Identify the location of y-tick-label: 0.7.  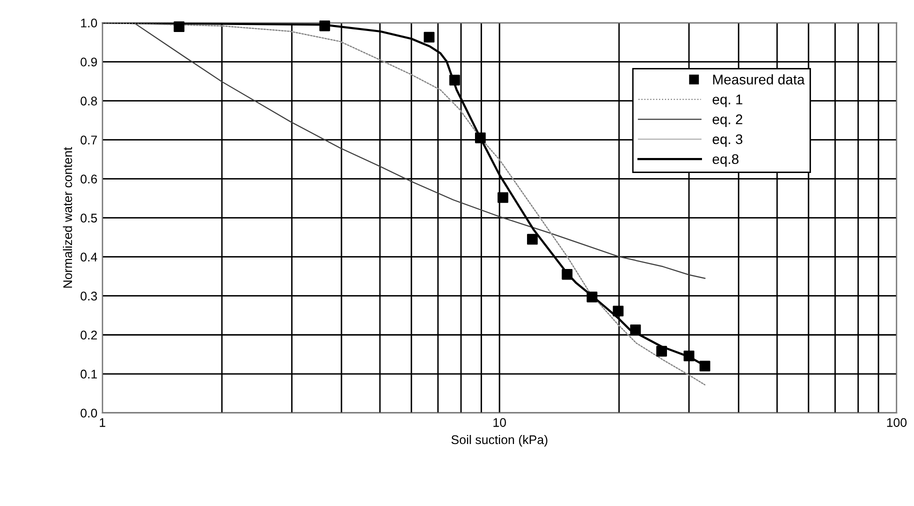
(88, 140).